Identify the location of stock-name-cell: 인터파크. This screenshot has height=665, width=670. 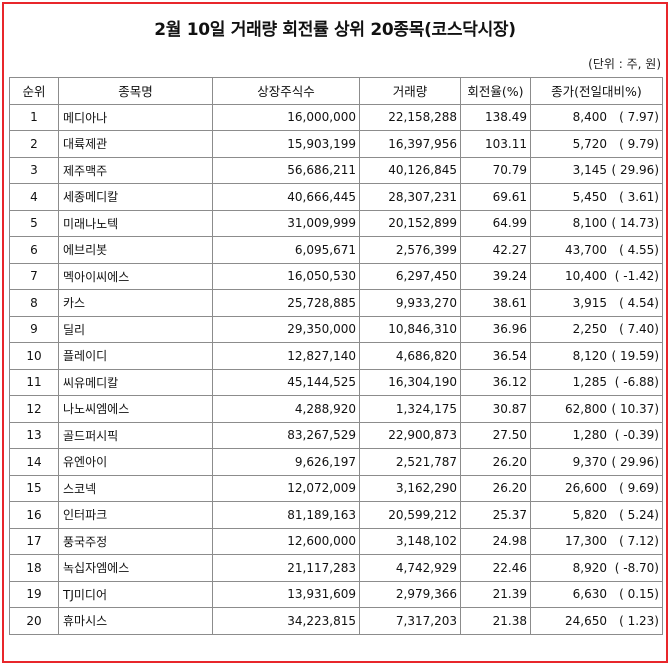
(135, 515).